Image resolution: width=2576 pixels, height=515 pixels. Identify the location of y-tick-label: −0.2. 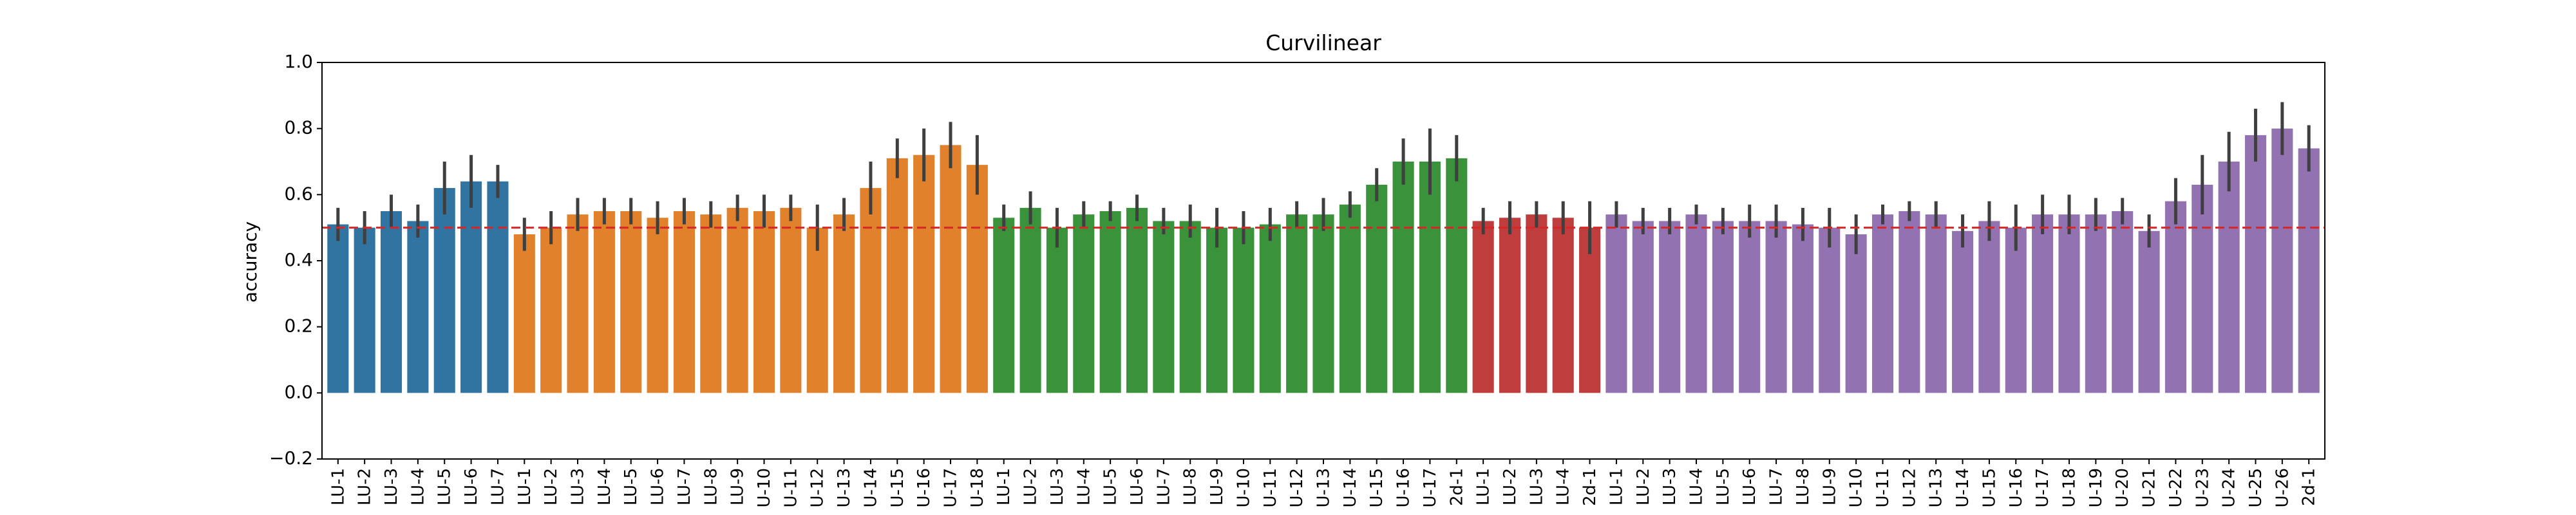
(291, 458).